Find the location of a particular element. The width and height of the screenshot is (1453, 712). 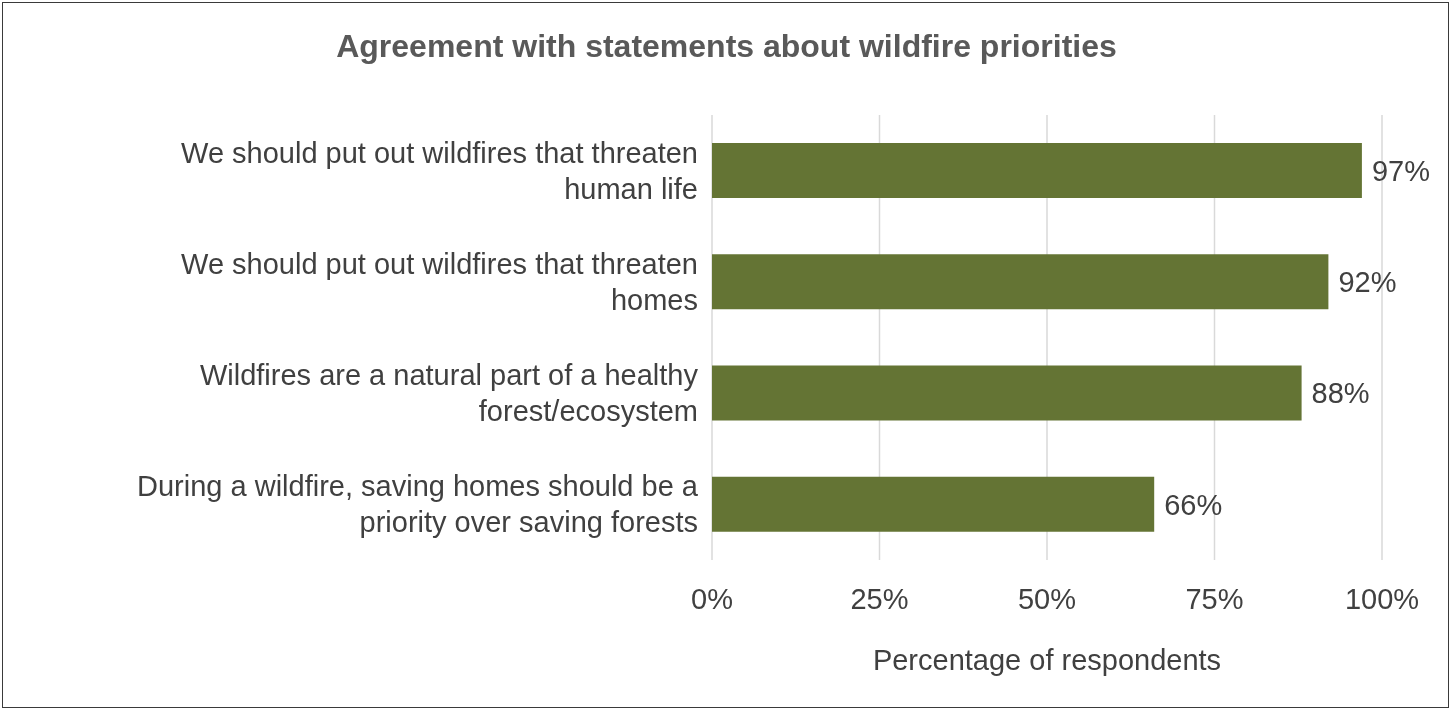

y-tick-label: We should put out wildfires that threaten human life is located at coordinates (439, 170).